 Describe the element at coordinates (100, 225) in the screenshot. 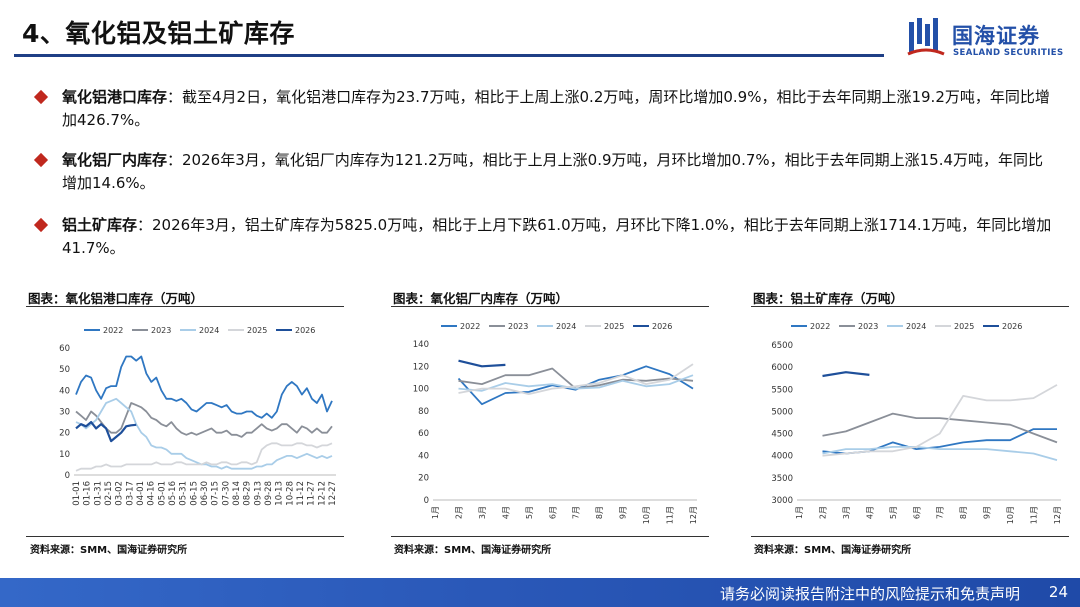

I see `bullet-heading: 铝土矿库存` at that location.